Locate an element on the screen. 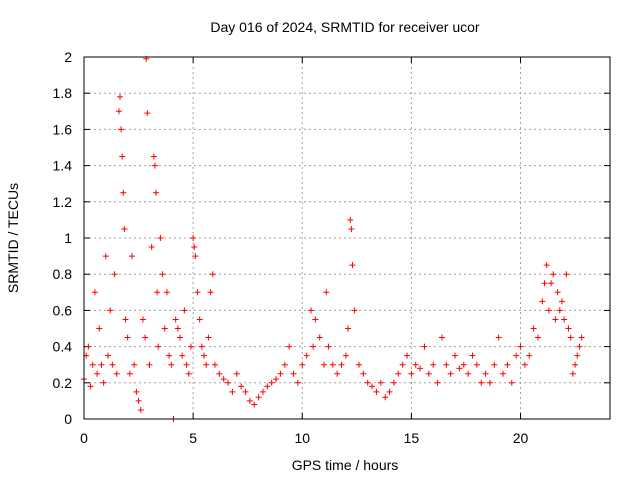 This screenshot has height=480, width=640. y-tick-label: 0.4 is located at coordinates (63, 347).